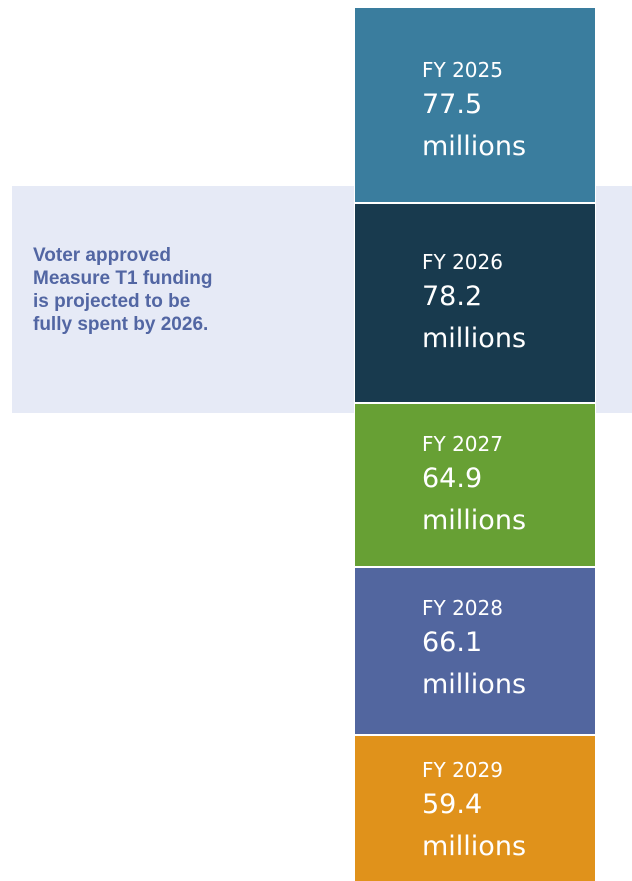  I want to click on fy-label: FY 2027, so click(462, 444).